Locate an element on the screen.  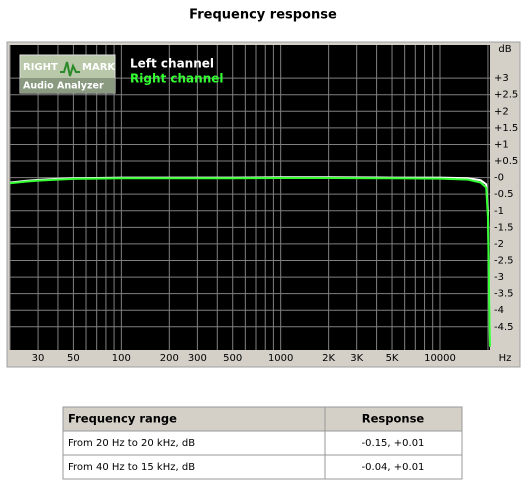
table-cell: From 40 Hz to 15 kHz, dB is located at coordinates (131, 467).